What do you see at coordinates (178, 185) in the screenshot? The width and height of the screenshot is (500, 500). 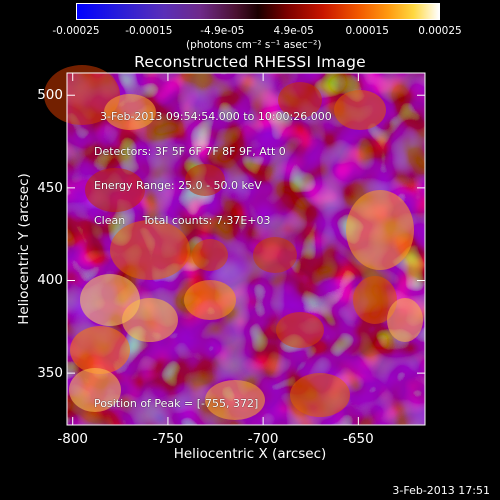 I see `energy-range-text: Energy Range: 25.0 - 50.0 keV` at bounding box center [178, 185].